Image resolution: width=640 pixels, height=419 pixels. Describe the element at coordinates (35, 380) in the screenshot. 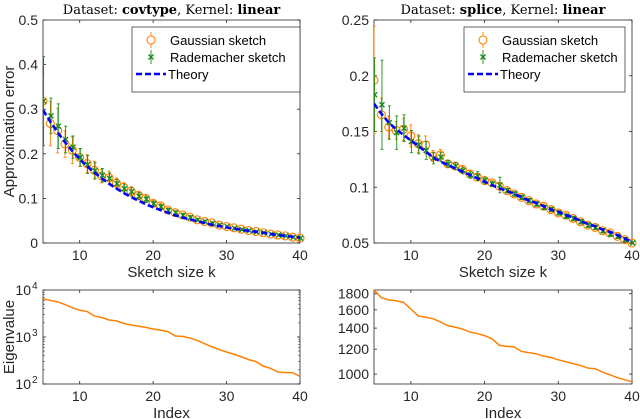

I see `y-tick-exponent: 2` at that location.